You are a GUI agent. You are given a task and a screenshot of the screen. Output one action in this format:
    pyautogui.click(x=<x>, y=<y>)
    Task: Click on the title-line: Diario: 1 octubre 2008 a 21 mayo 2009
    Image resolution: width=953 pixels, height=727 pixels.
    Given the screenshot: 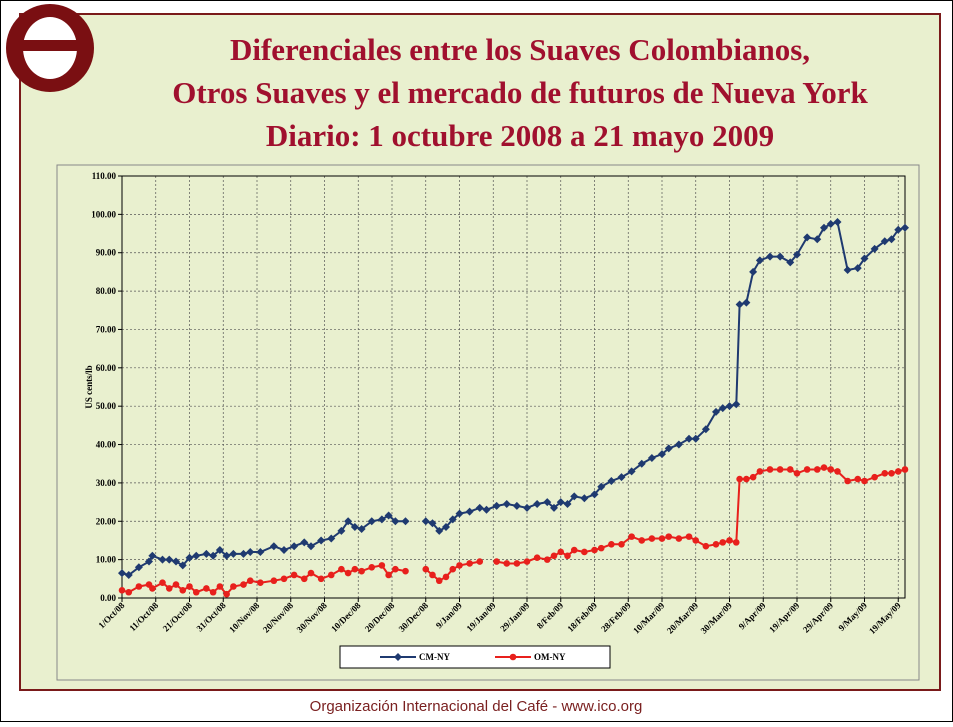 What is the action you would take?
    pyautogui.click(x=520, y=135)
    